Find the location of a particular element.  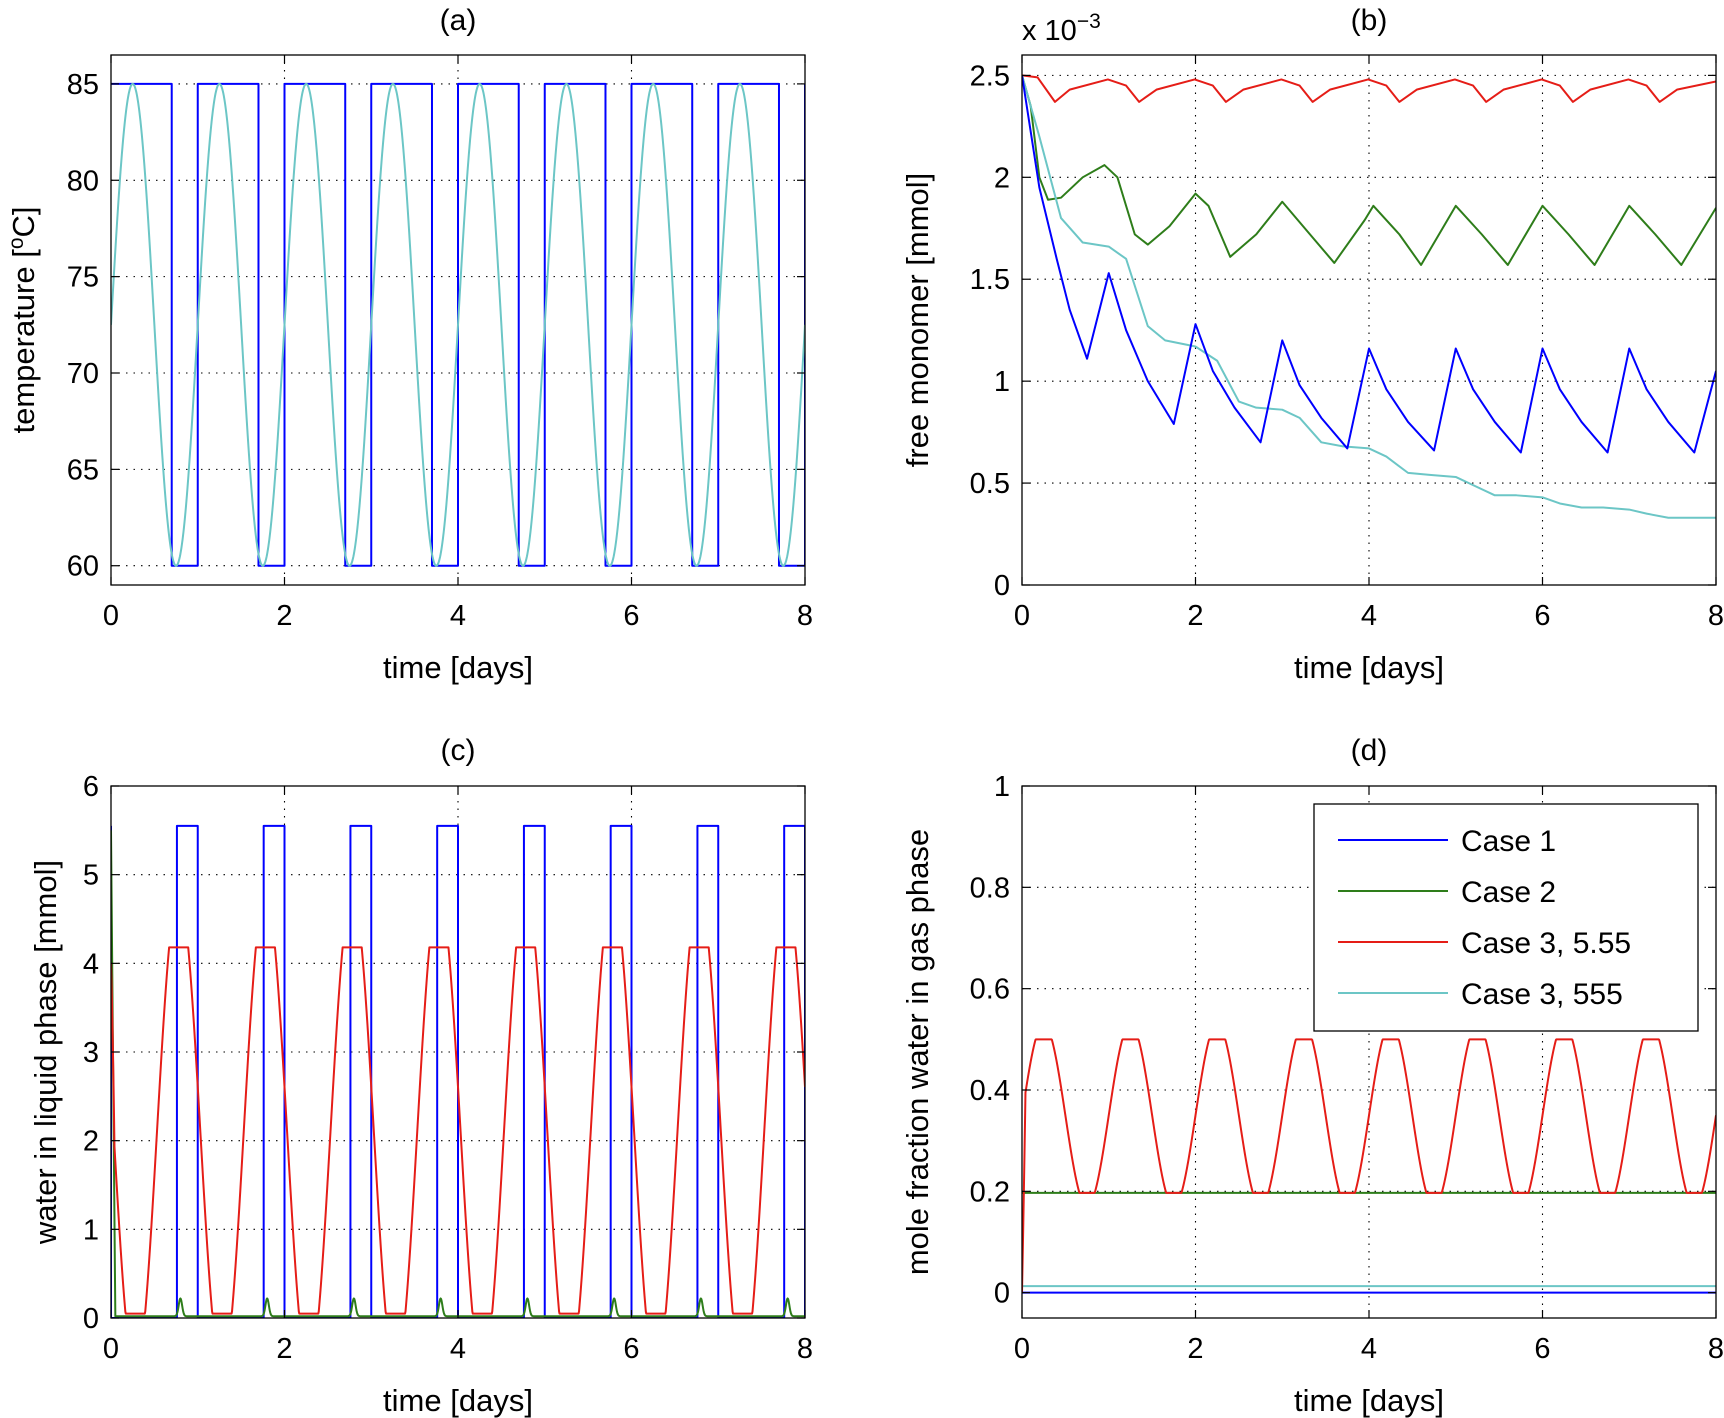

panel-b-ytick-label: 1.5 is located at coordinates (990, 280).